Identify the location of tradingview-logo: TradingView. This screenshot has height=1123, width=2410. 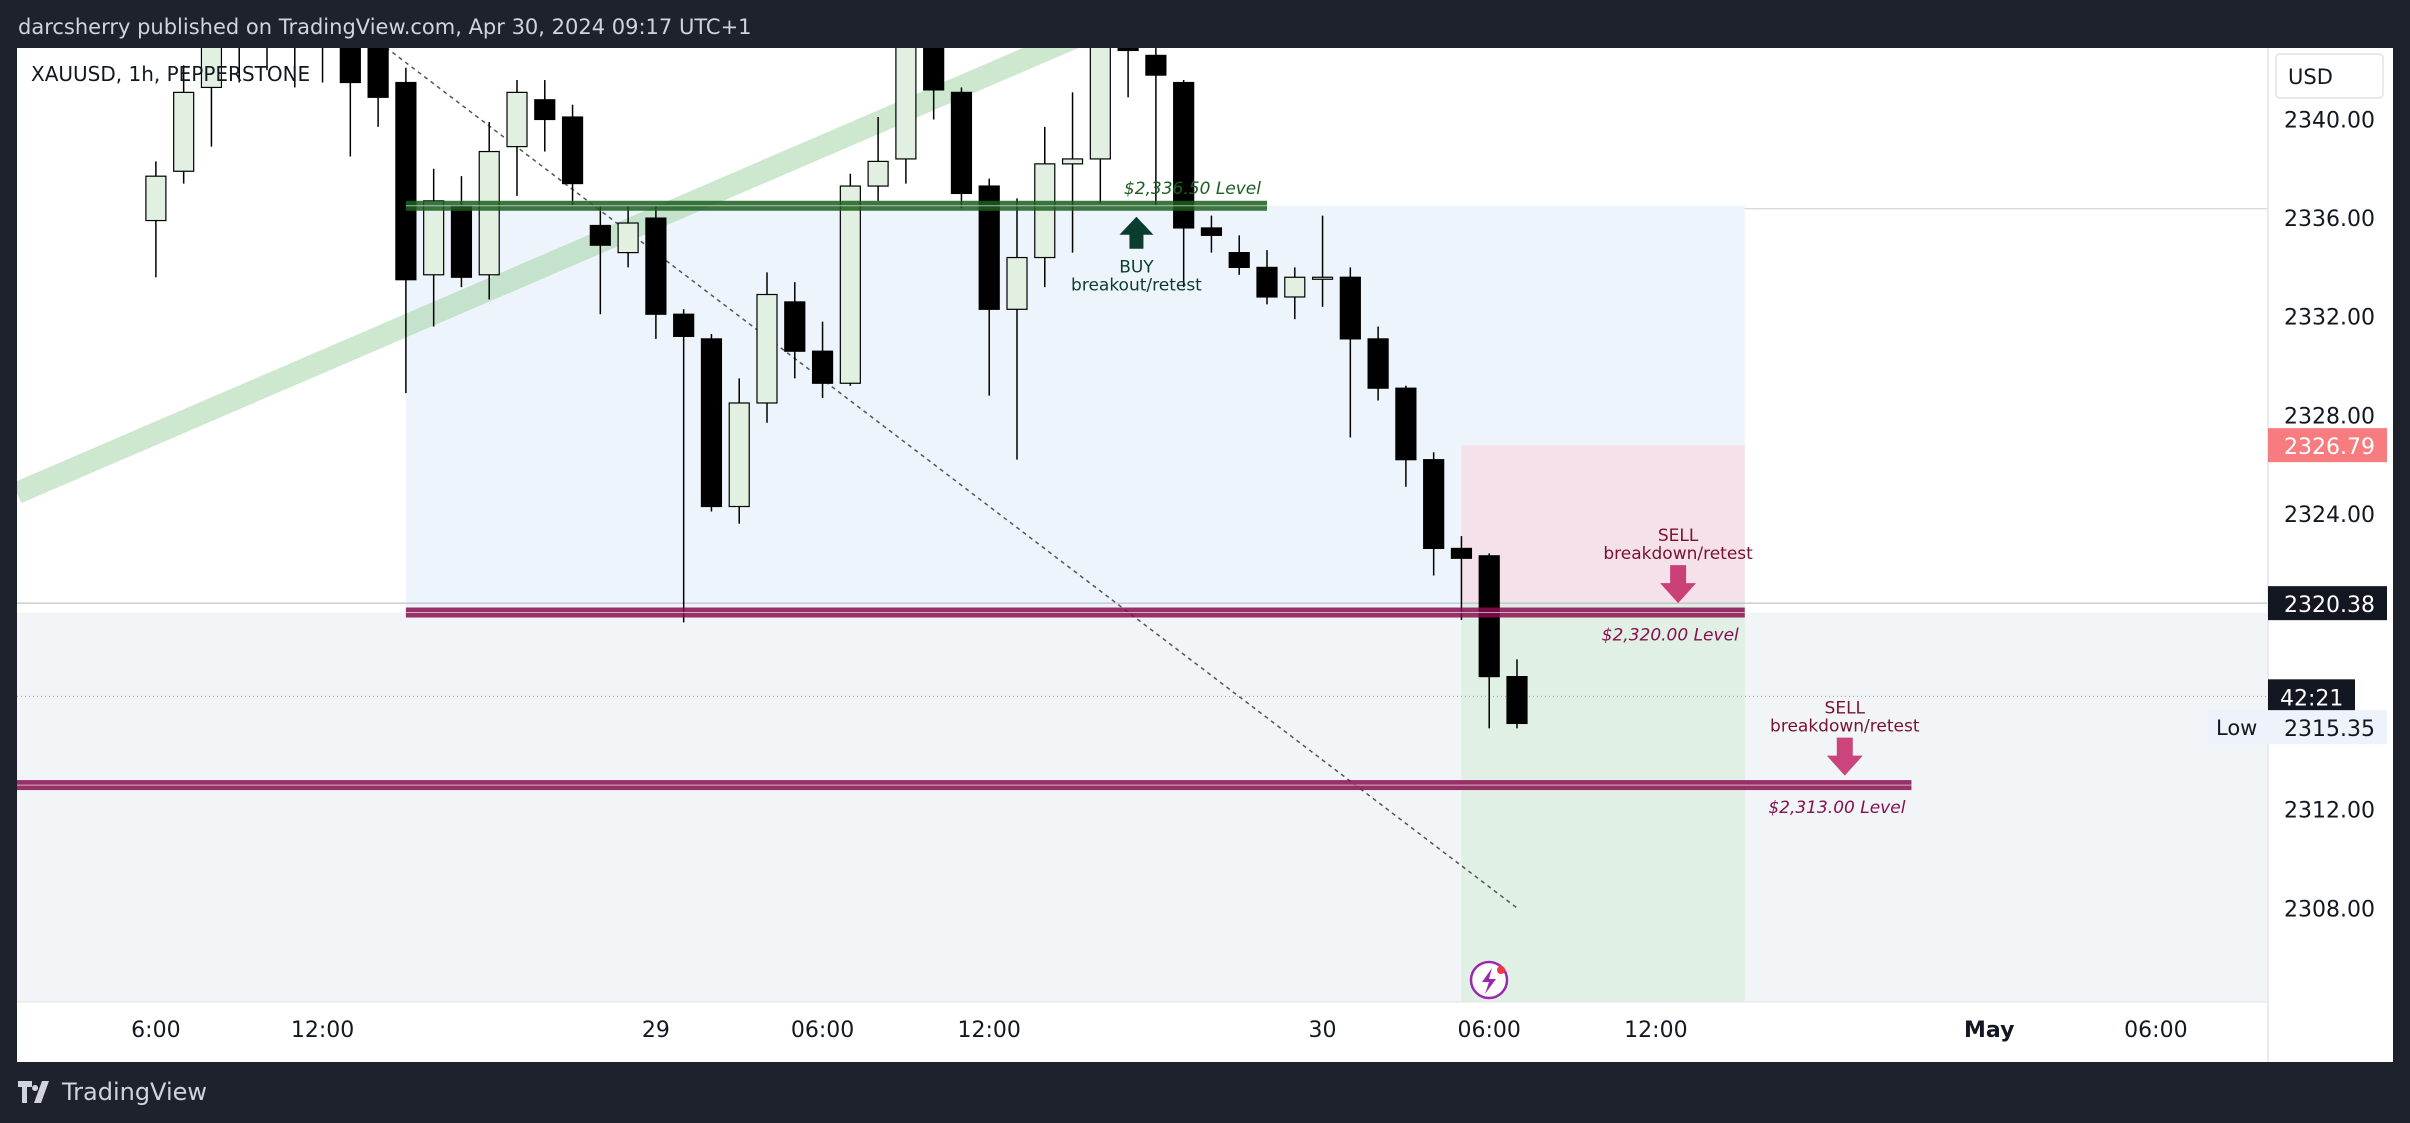
(112, 1092).